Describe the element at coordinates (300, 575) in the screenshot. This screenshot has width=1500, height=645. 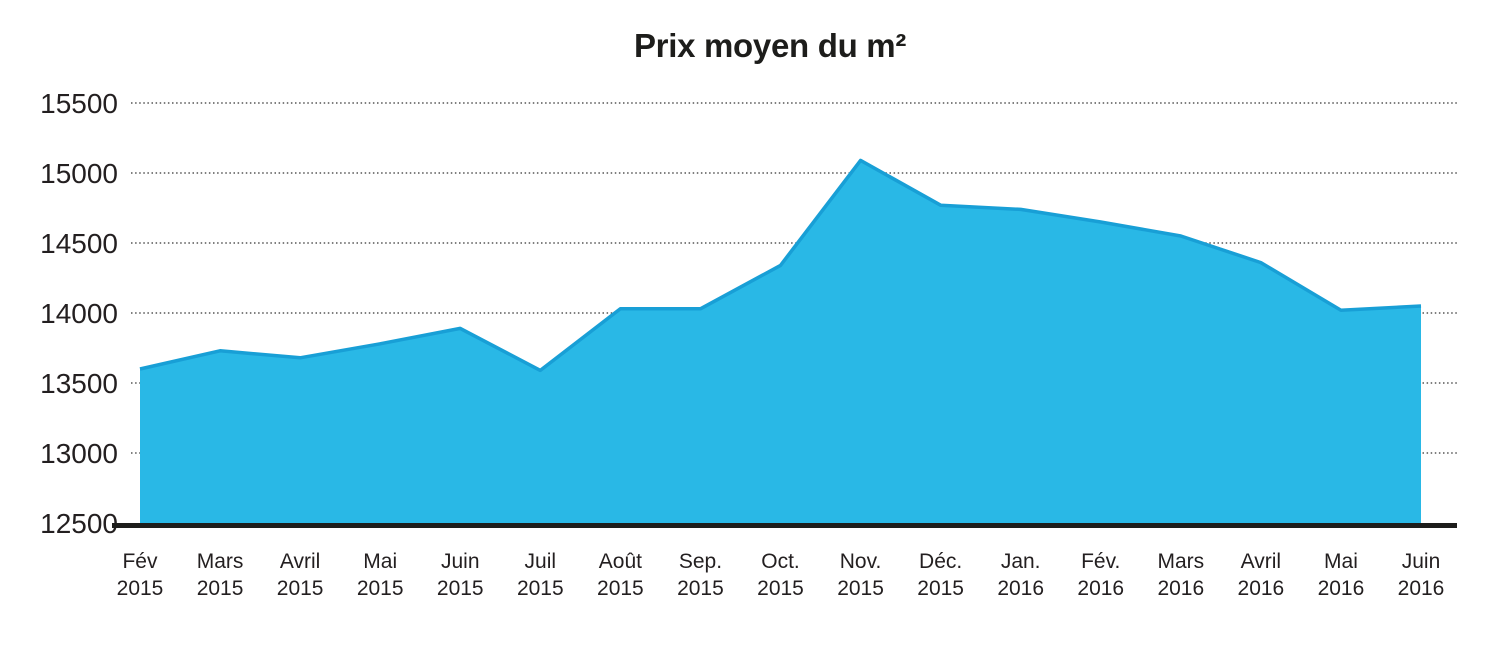
I see `x-axis-tick-label: Avril 2015` at that location.